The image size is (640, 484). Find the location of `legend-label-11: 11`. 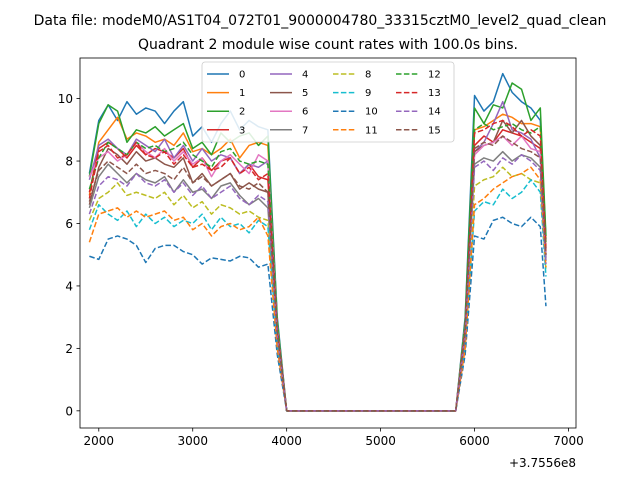

legend-label-11: 11 is located at coordinates (371, 130).